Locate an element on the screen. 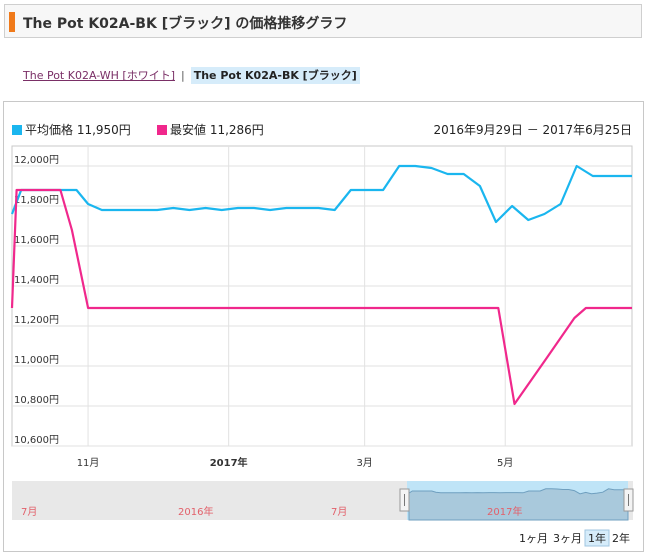  range-buttons: 1ヶ月 3ヶ月 1年 2年 is located at coordinates (574, 538).